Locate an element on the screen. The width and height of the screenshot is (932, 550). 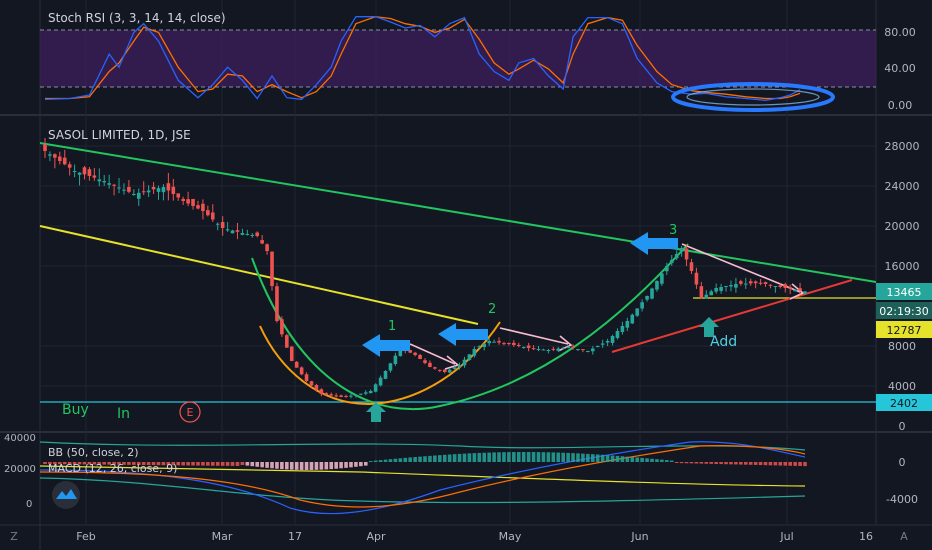
price-tick-4000: 4000 is located at coordinates (902, 386).